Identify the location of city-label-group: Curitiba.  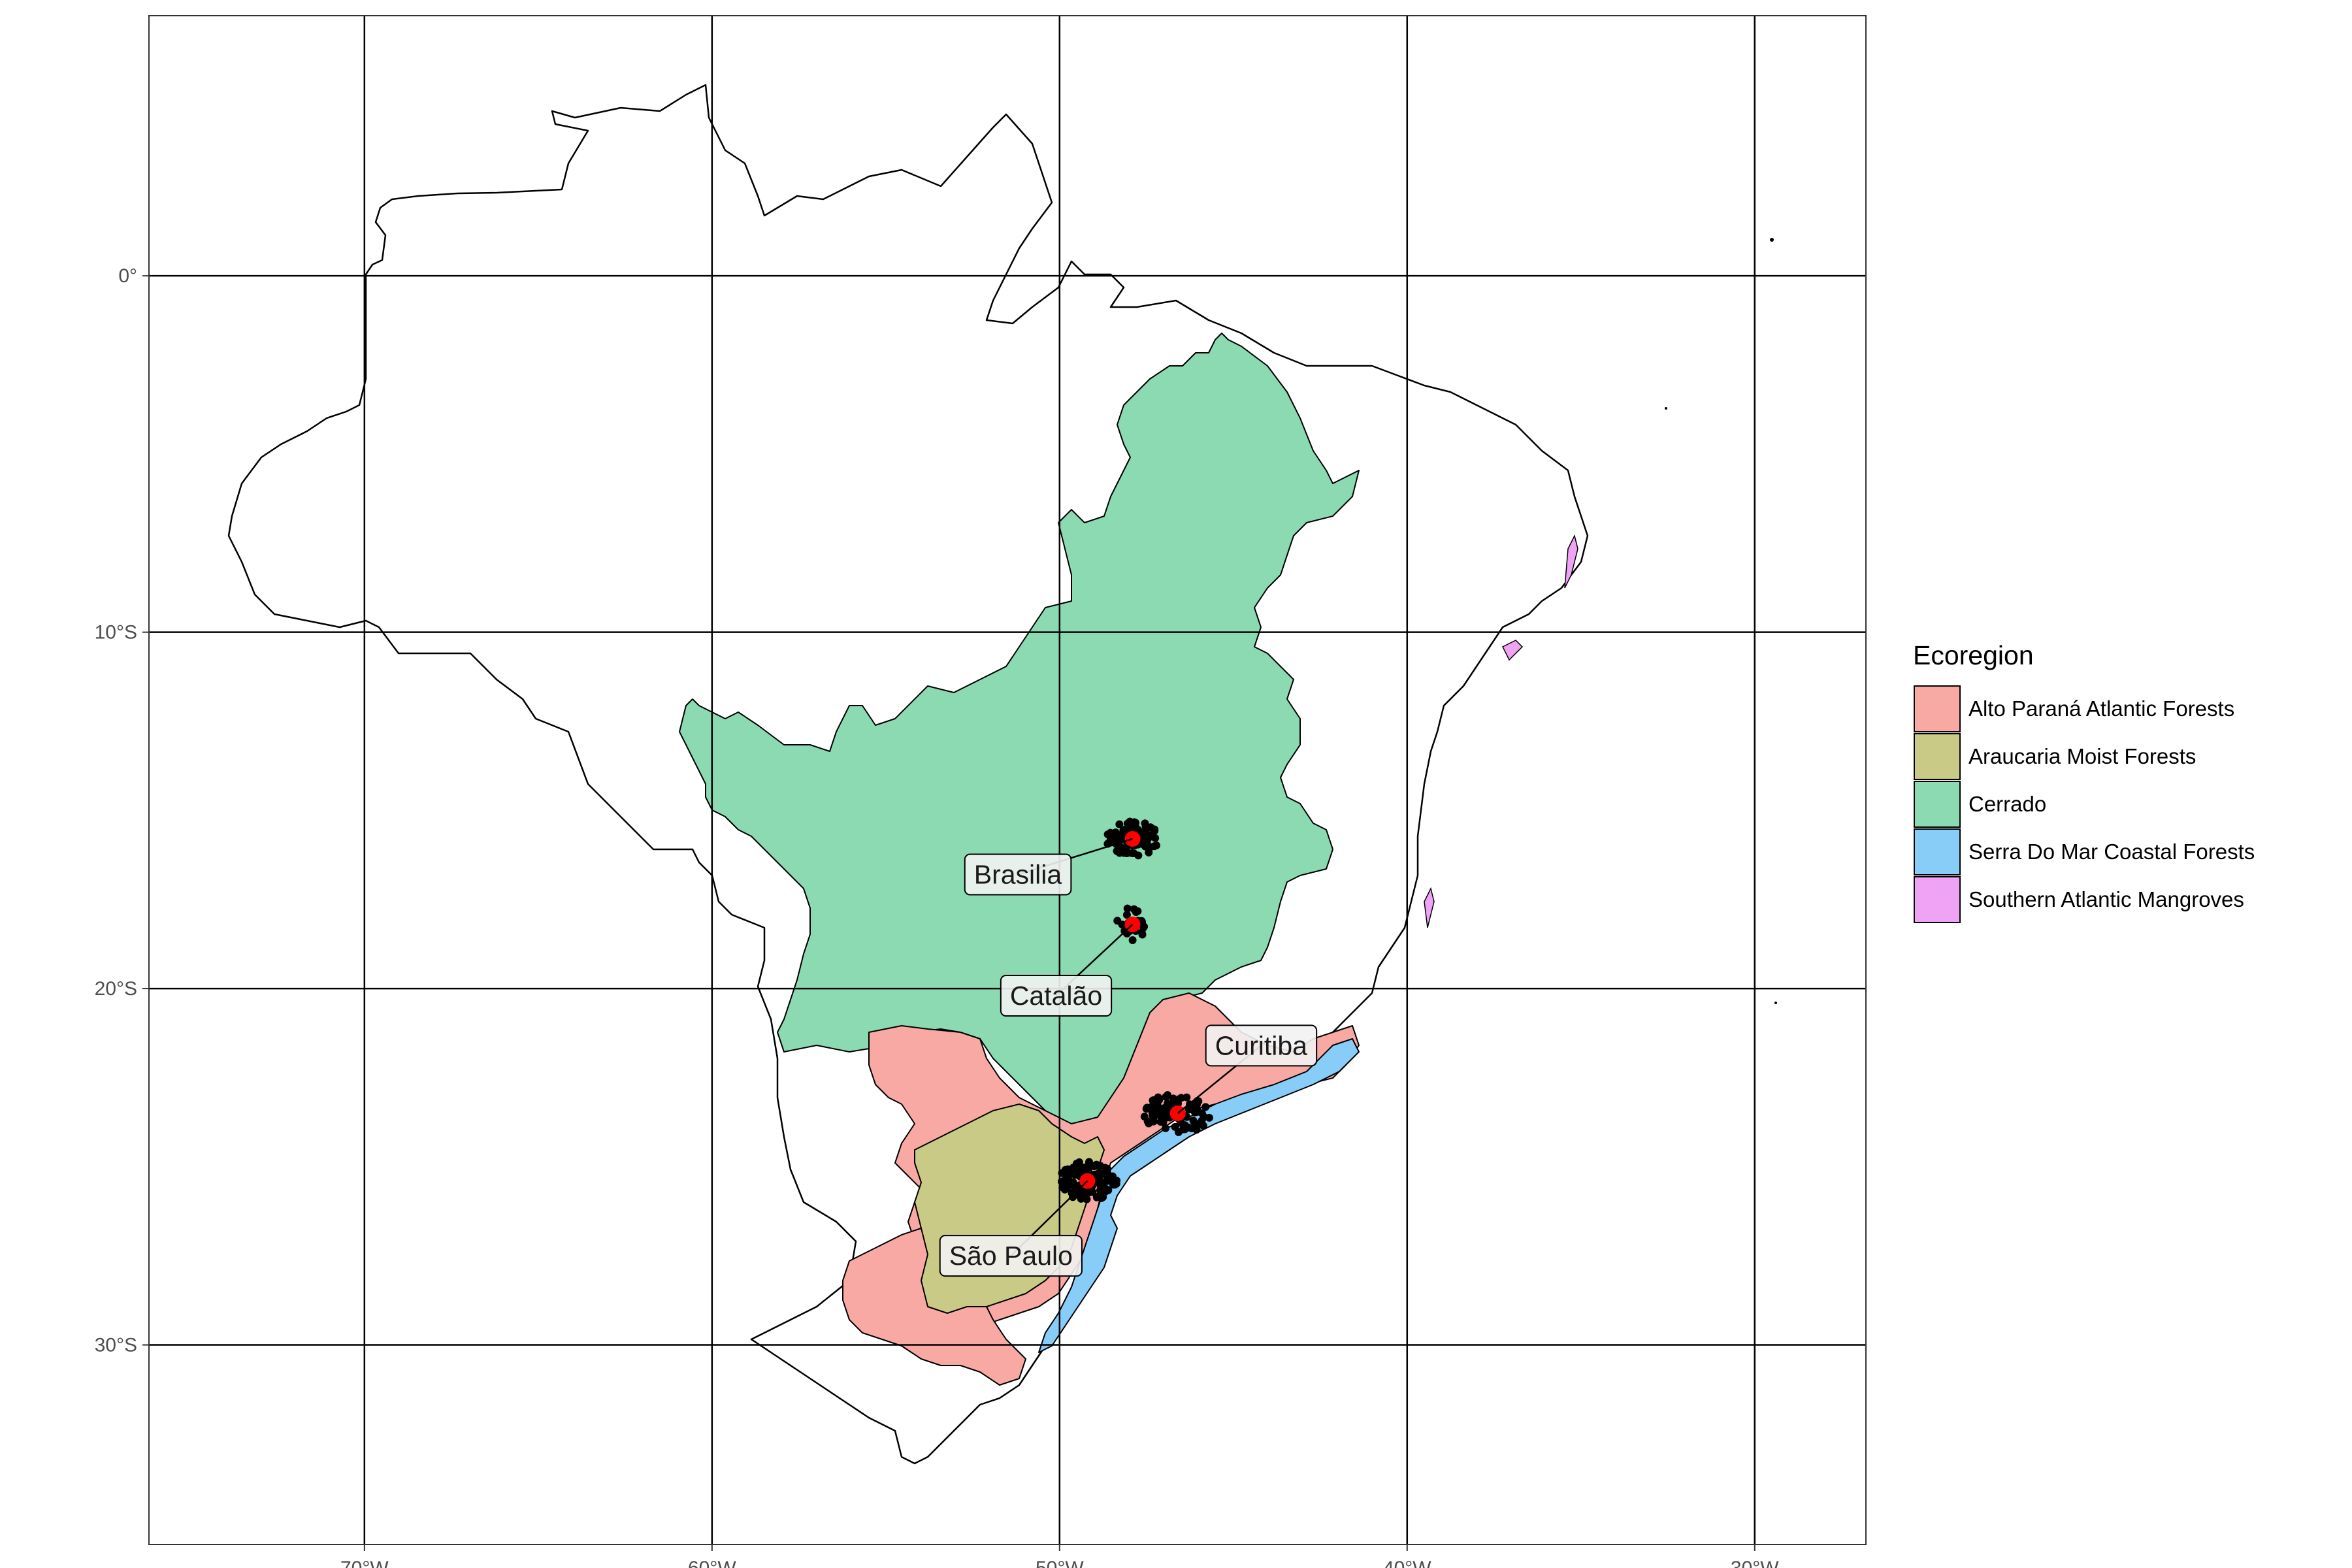
(1261, 1045).